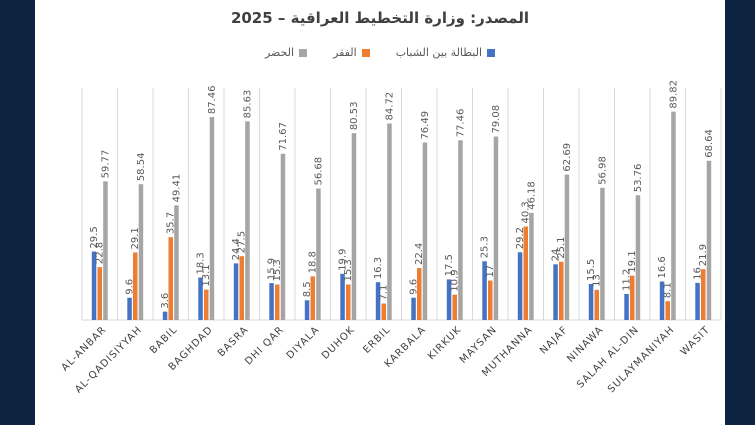  What do you see at coordinates (662, 267) in the screenshot?
I see `data-label: 16.6` at bounding box center [662, 267].